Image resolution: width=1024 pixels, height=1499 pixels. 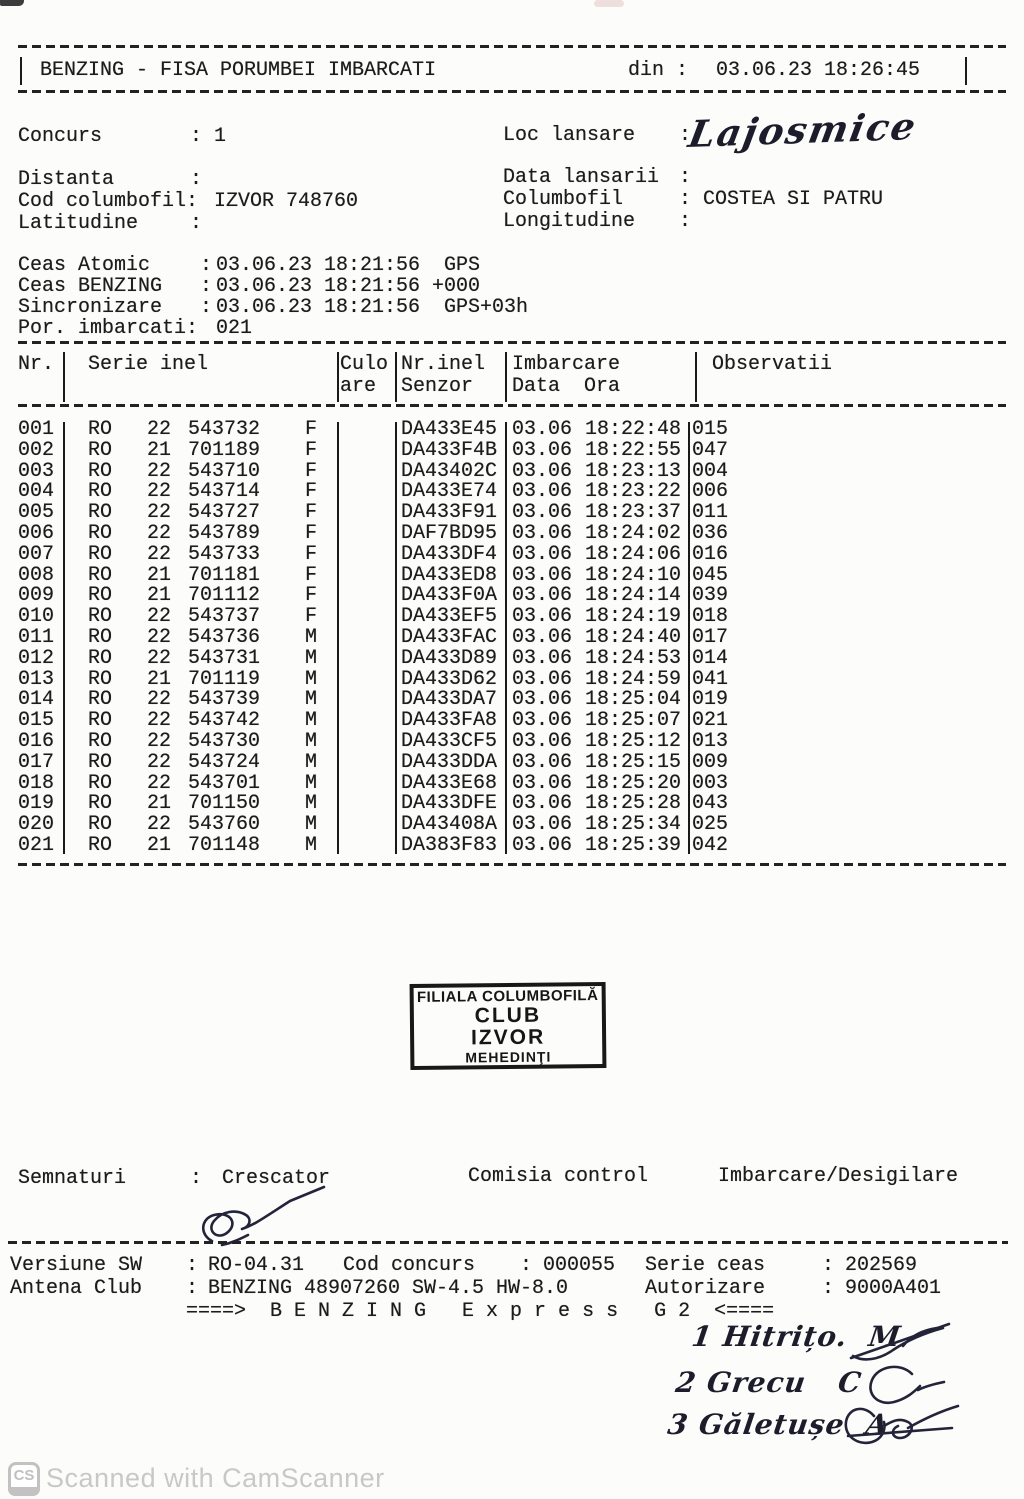 What do you see at coordinates (238, 70) in the screenshot?
I see `page-title: BENZING - FISA PORUMBEI IMBARCATI` at bounding box center [238, 70].